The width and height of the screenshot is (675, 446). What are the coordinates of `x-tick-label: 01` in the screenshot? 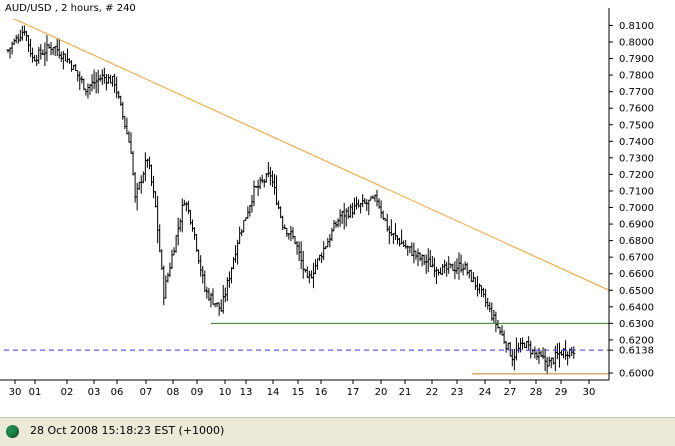 It's located at (35, 392).